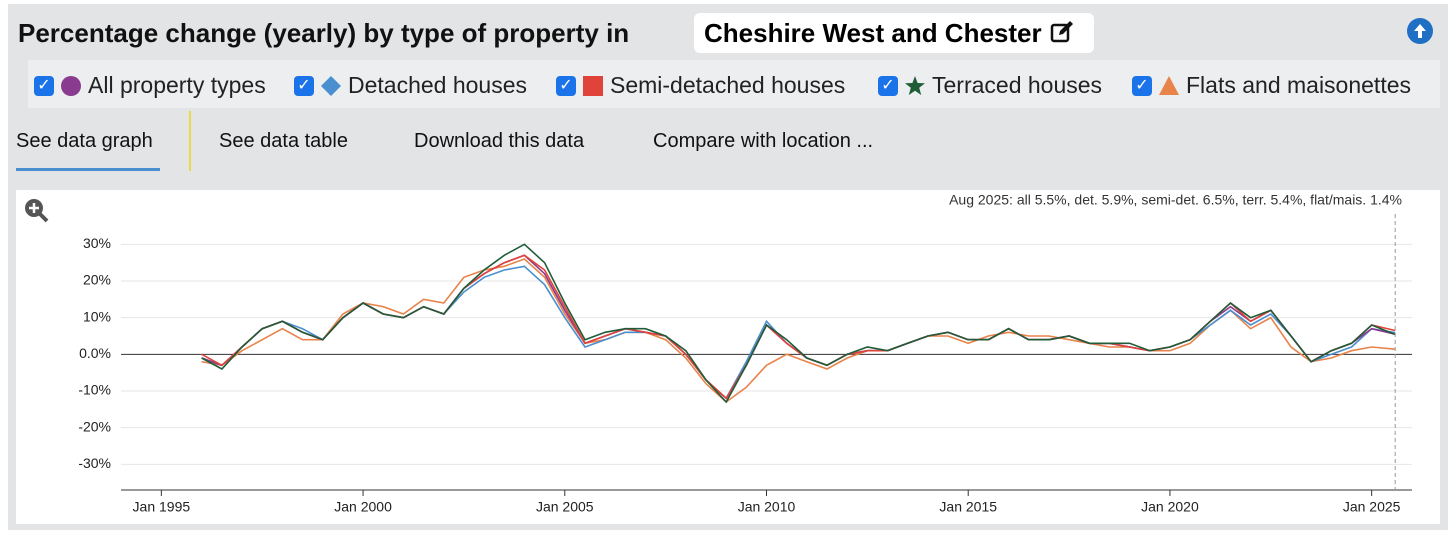 The image size is (1456, 536). What do you see at coordinates (873, 33) in the screenshot?
I see `location-text: Cheshire West and Chester` at bounding box center [873, 33].